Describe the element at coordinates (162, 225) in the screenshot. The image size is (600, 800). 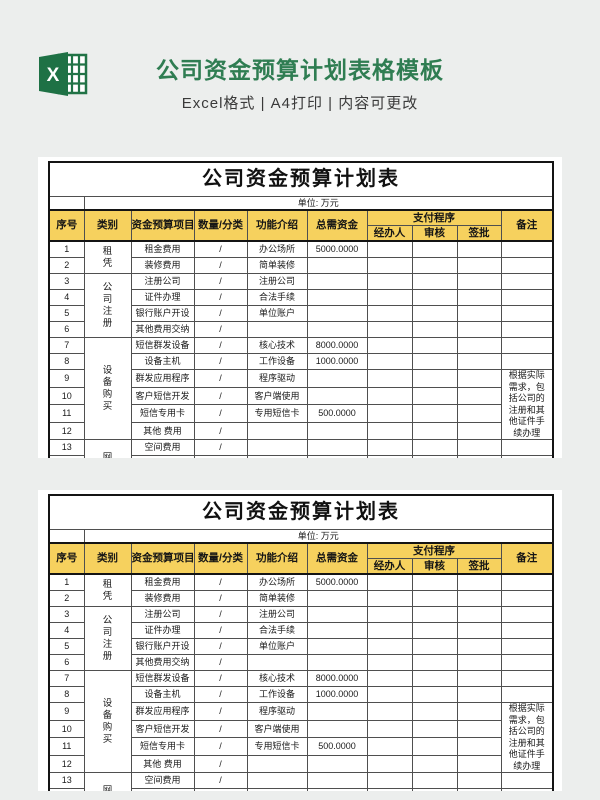
I see `col-header-2: 资金预算项目` at that location.